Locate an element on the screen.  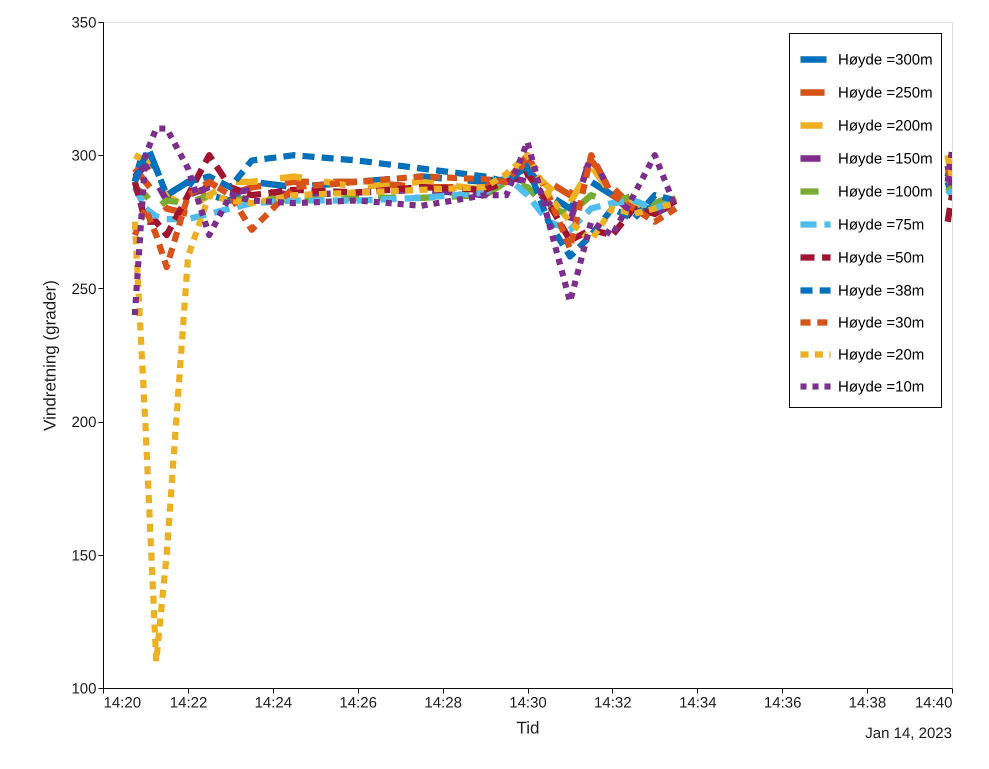
legend-label: Høyde =300m is located at coordinates (885, 60).